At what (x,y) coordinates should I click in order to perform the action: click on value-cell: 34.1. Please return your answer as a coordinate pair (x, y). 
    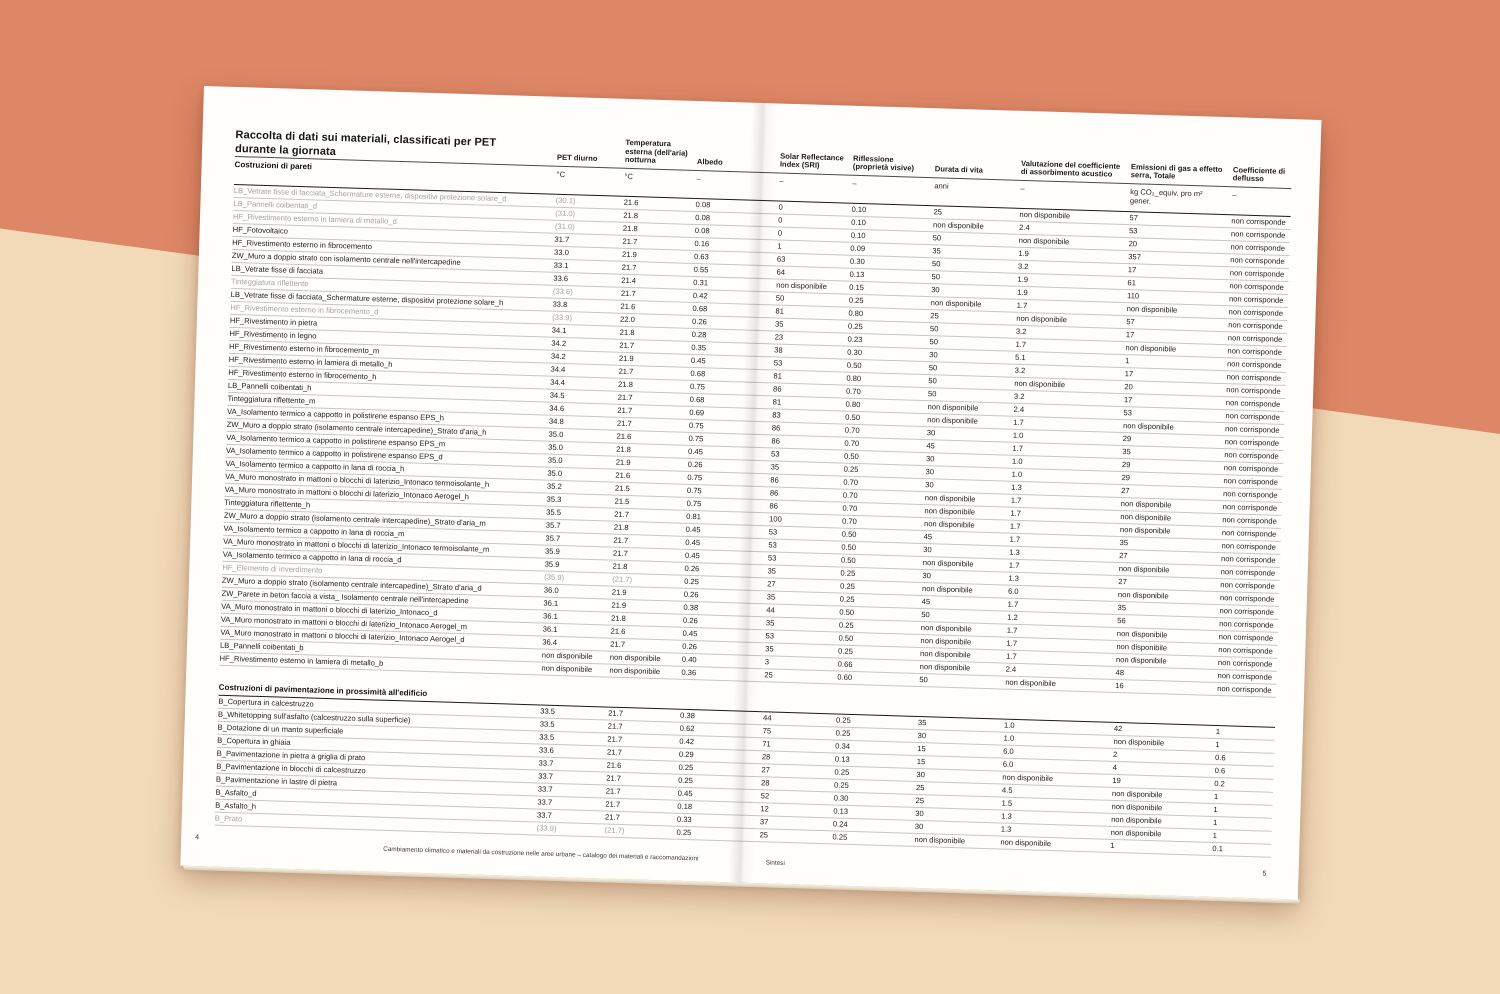
    Looking at the image, I should click on (585, 331).